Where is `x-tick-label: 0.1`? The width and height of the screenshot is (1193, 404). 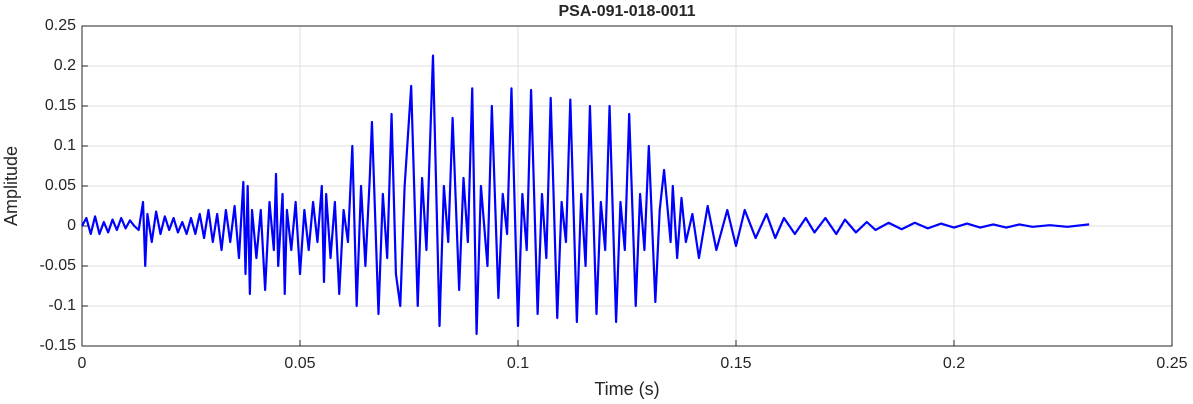 x-tick-label: 0.1 is located at coordinates (518, 363).